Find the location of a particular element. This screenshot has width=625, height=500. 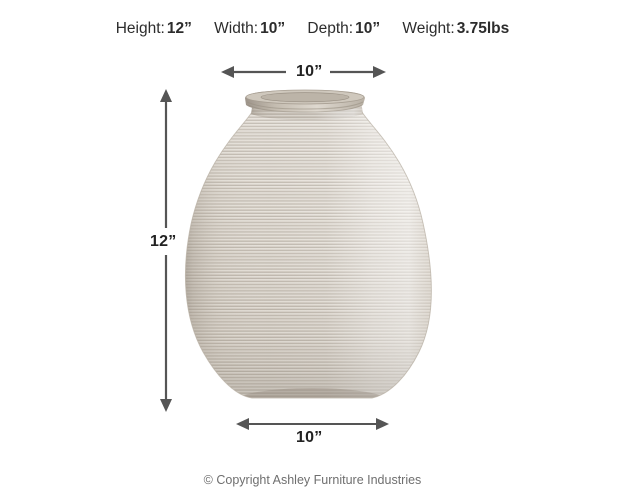

spec-width: Width: 10” is located at coordinates (249, 29).